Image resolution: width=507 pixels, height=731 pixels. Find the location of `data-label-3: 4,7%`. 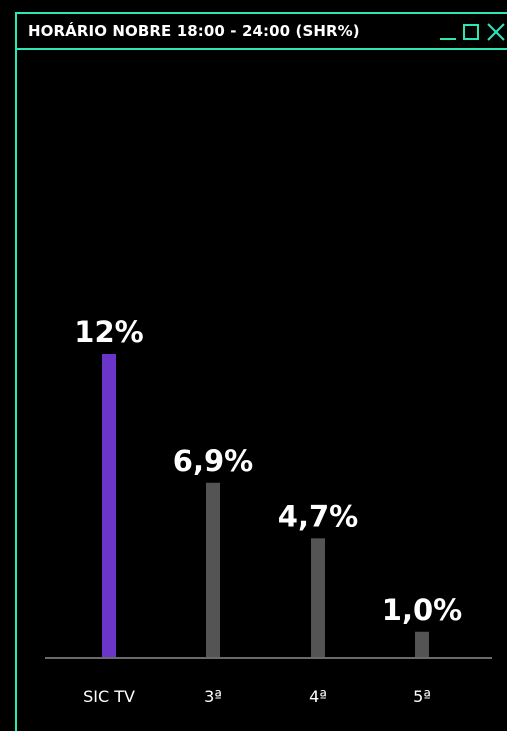

data-label-3: 4,7% is located at coordinates (318, 516).